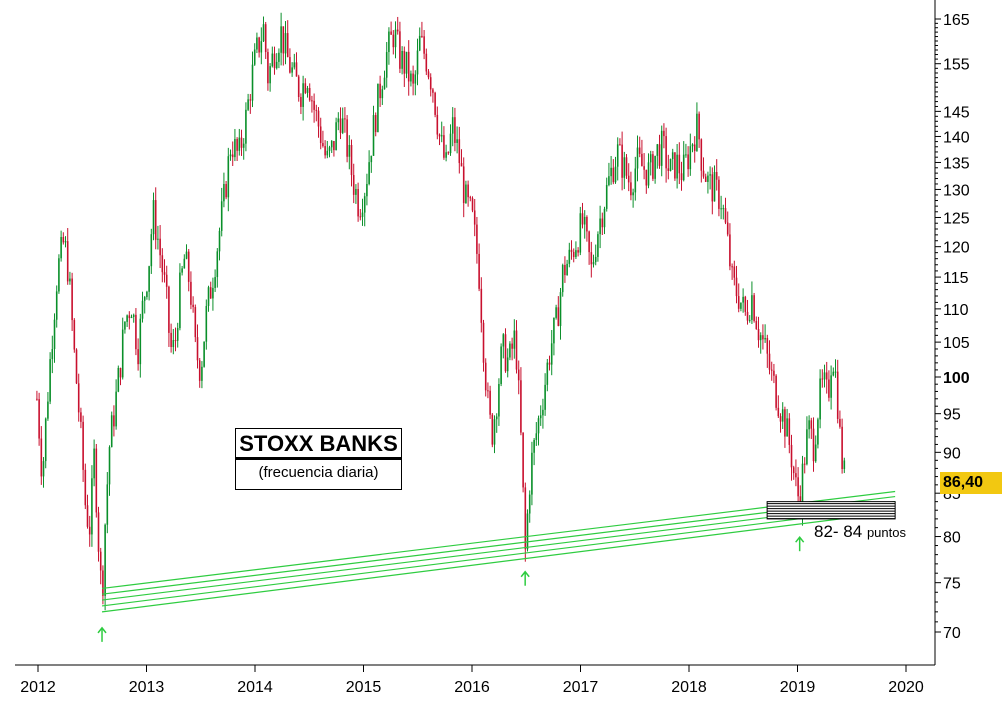 The image size is (1007, 702). Describe the element at coordinates (689, 687) in the screenshot. I see `x-tick-label: 2018` at that location.